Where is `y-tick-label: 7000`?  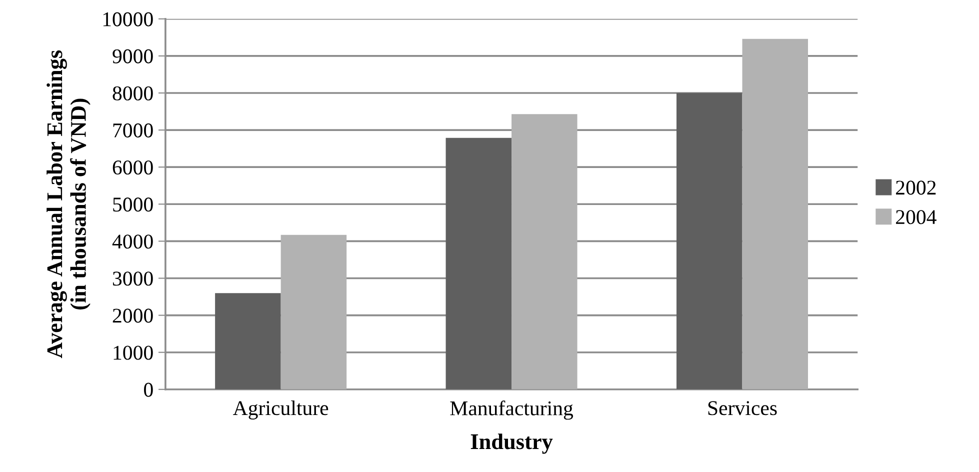 y-tick-label: 7000 is located at coordinates (133, 130).